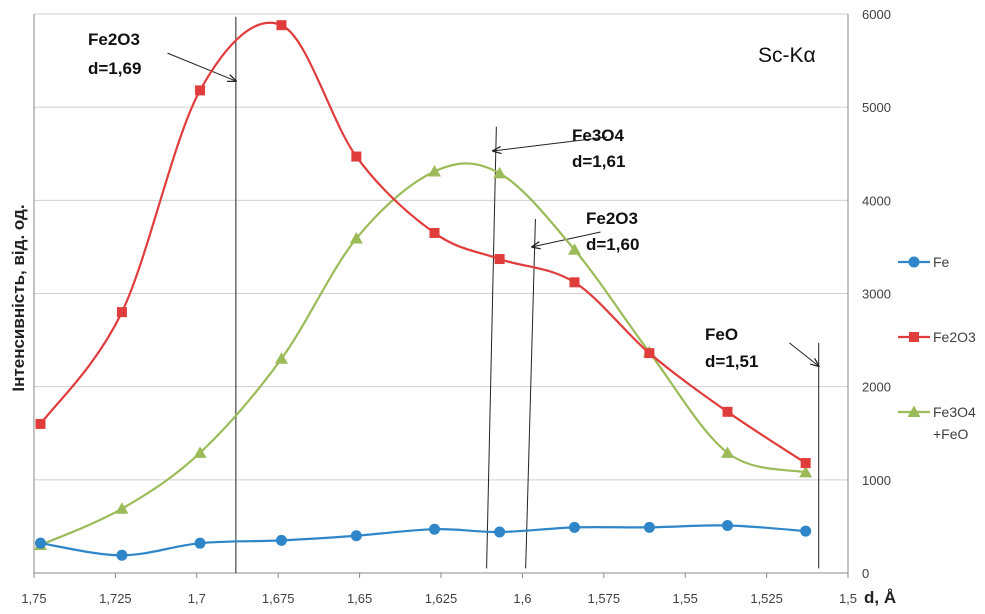 The height and width of the screenshot is (614, 985). What do you see at coordinates (766, 598) in the screenshot?
I see `x-tick-label: 1,525` at bounding box center [766, 598].